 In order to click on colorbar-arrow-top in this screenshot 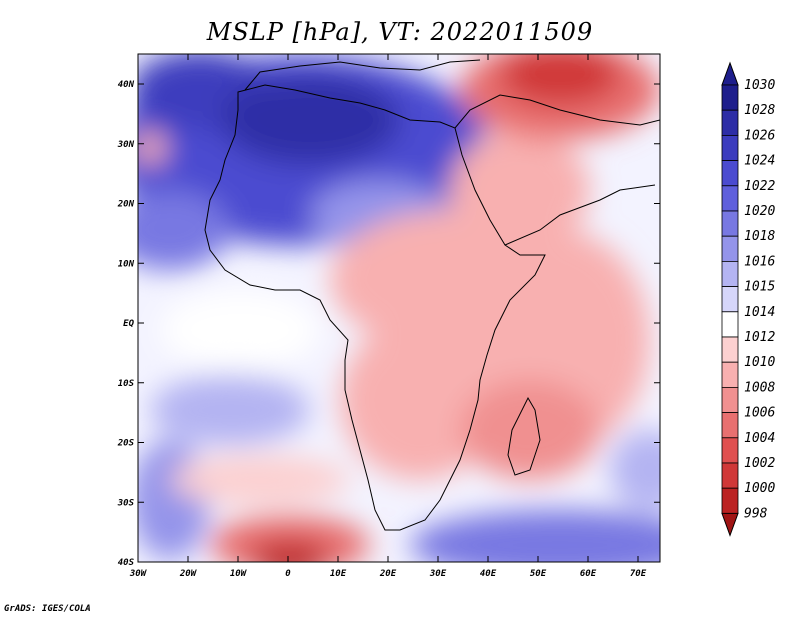, I will do `click(730, 73)`.